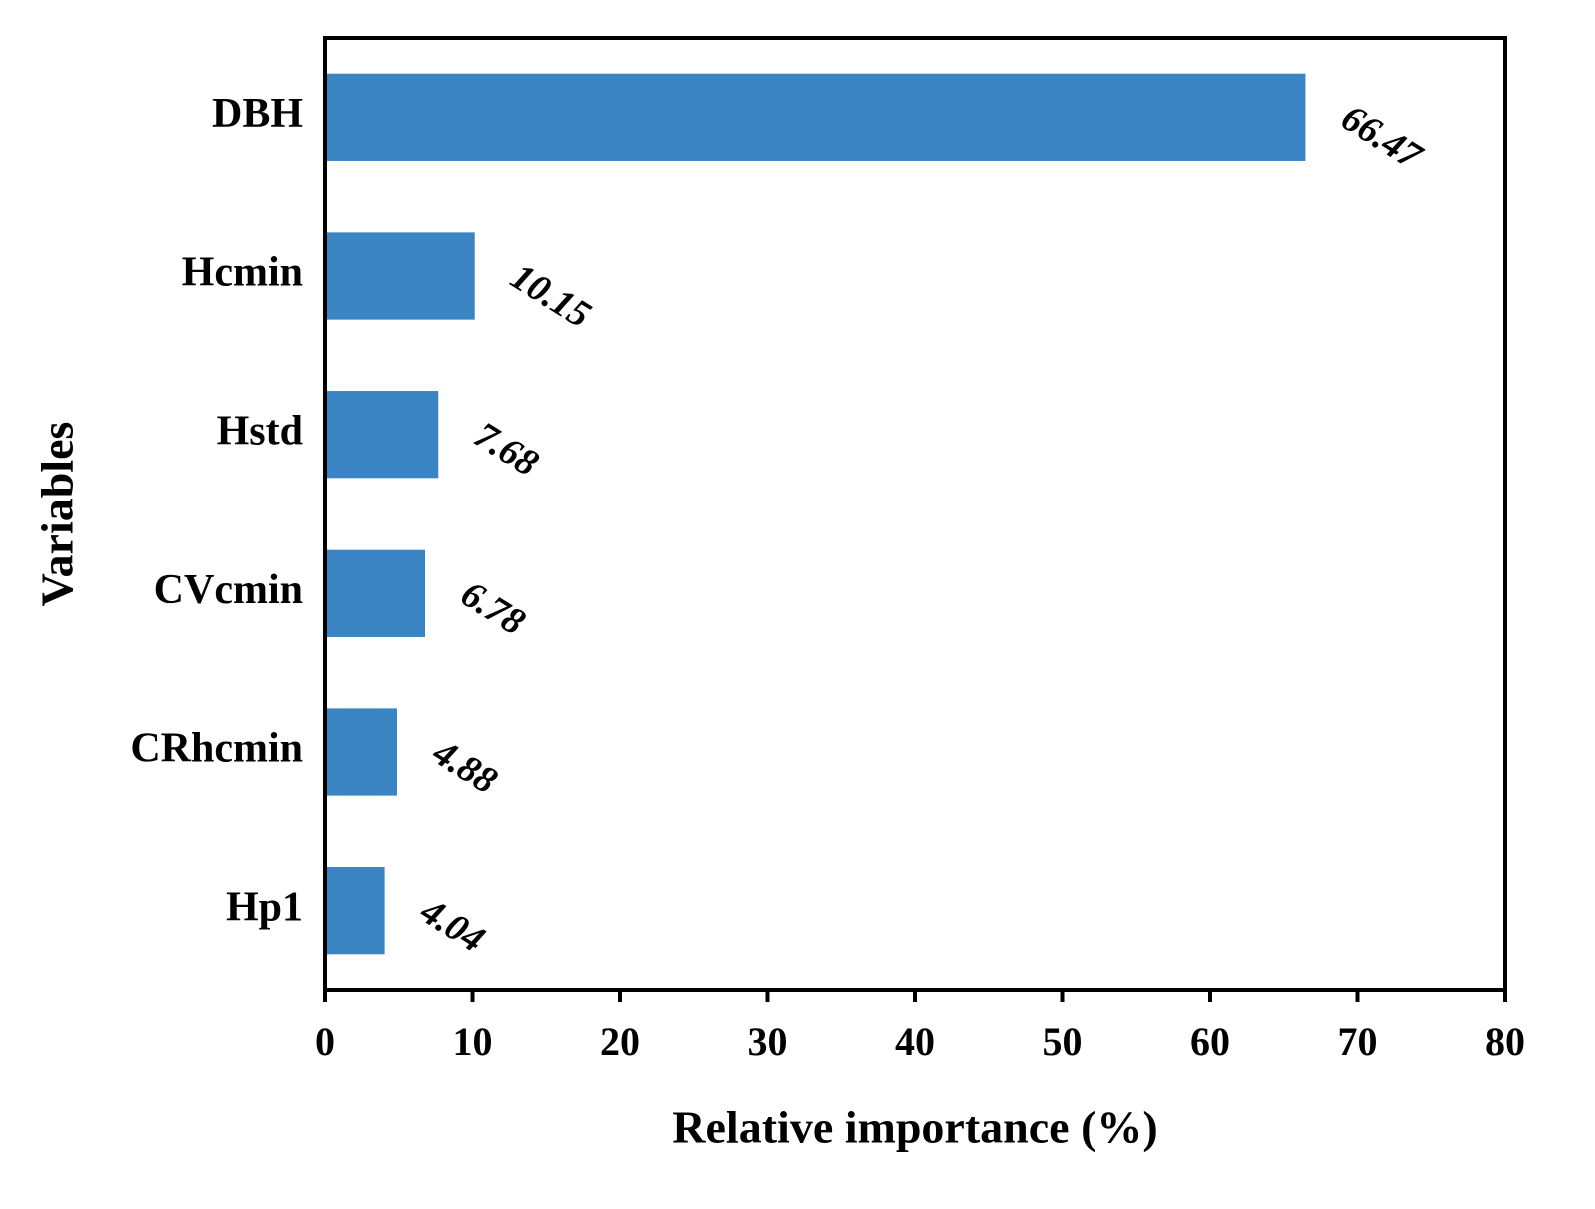 The width and height of the screenshot is (1595, 1209). Describe the element at coordinates (914, 1127) in the screenshot. I see `x-axis-title: Relative importance (%)` at that location.